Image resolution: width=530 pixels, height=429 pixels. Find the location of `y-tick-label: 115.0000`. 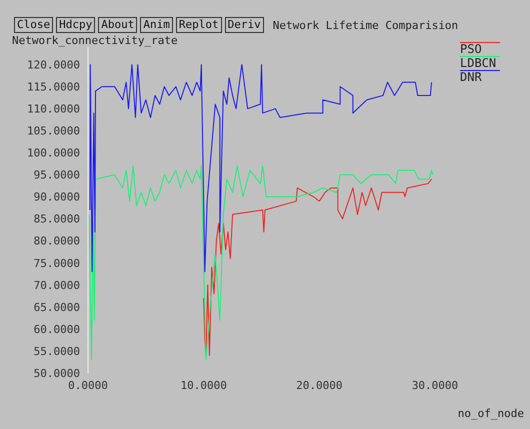

y-tick-label: 115.0000 is located at coordinates (53, 87).